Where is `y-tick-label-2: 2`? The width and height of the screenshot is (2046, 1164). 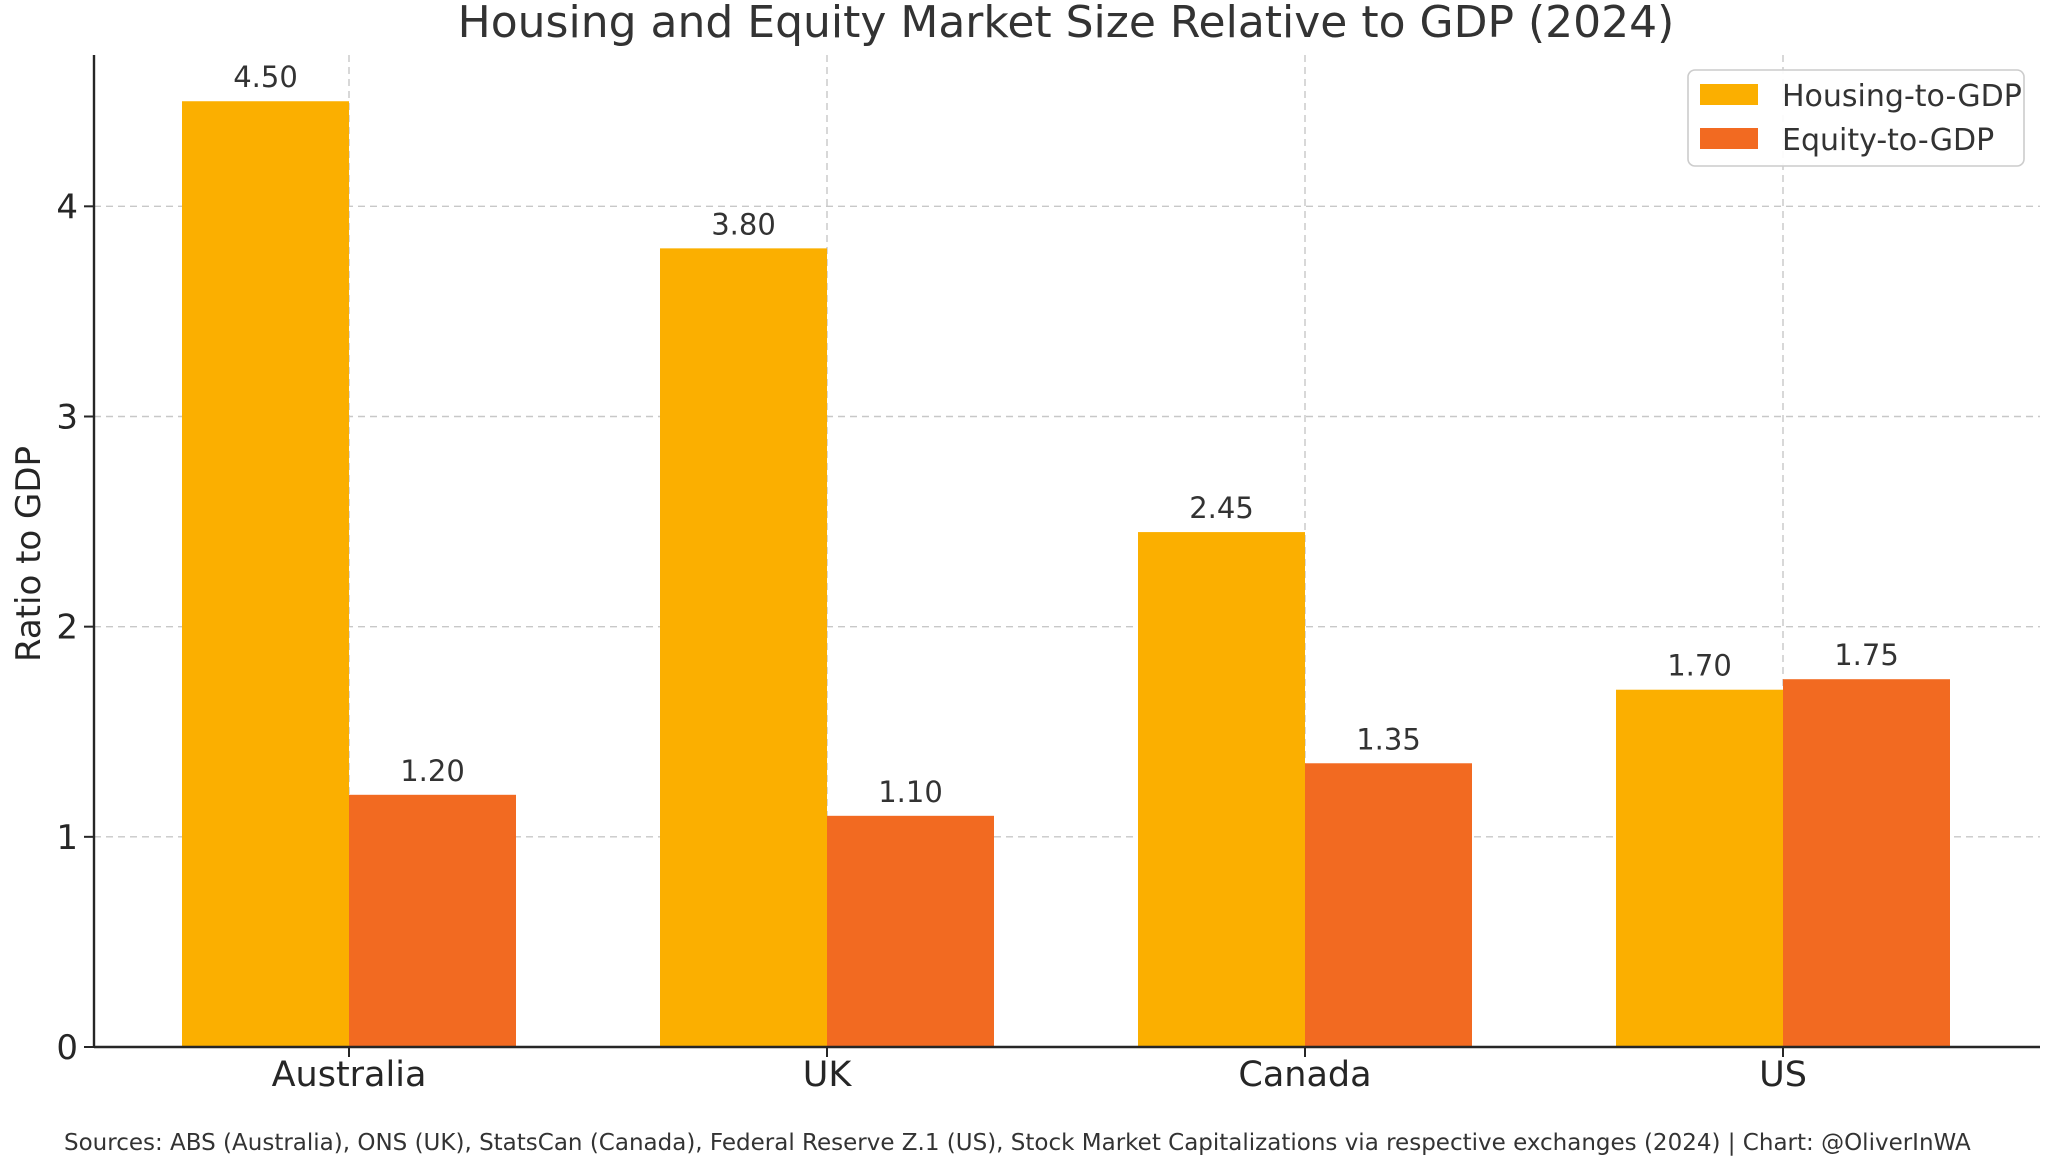
y-tick-label-2: 2 is located at coordinates (67, 628).